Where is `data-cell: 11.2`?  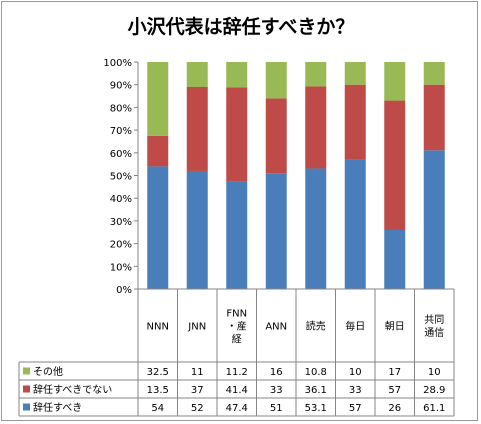
data-cell: 11.2 is located at coordinates (237, 372).